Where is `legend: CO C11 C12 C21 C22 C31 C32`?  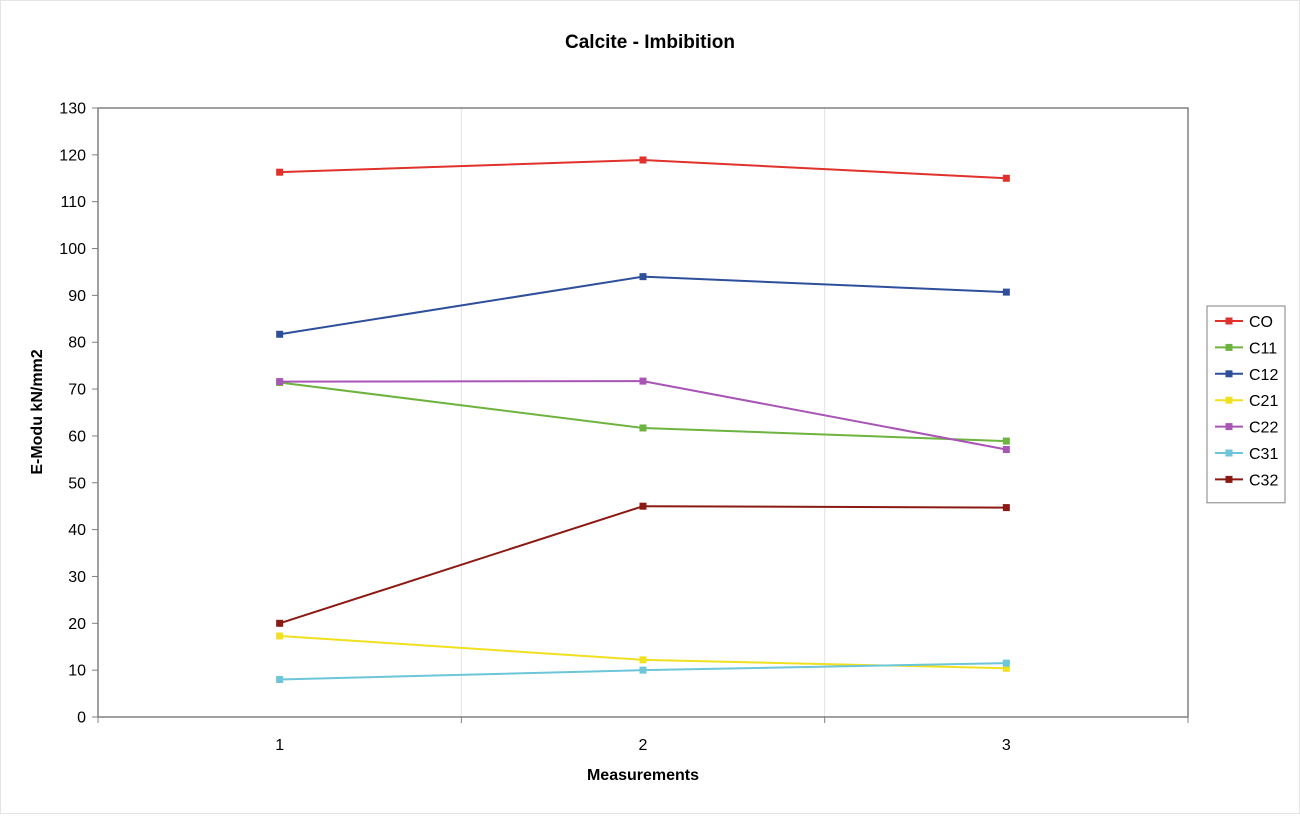
legend: CO C11 C12 C21 C22 C31 C32 is located at coordinates (1246, 404).